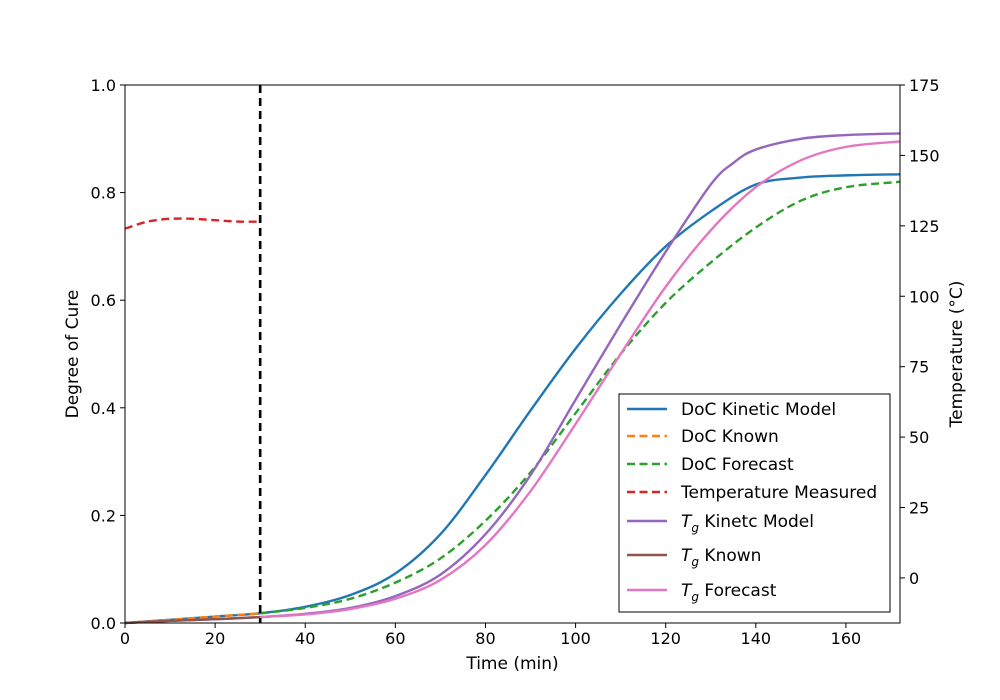  I want to click on y2-tick-label: 100, so click(924, 296).